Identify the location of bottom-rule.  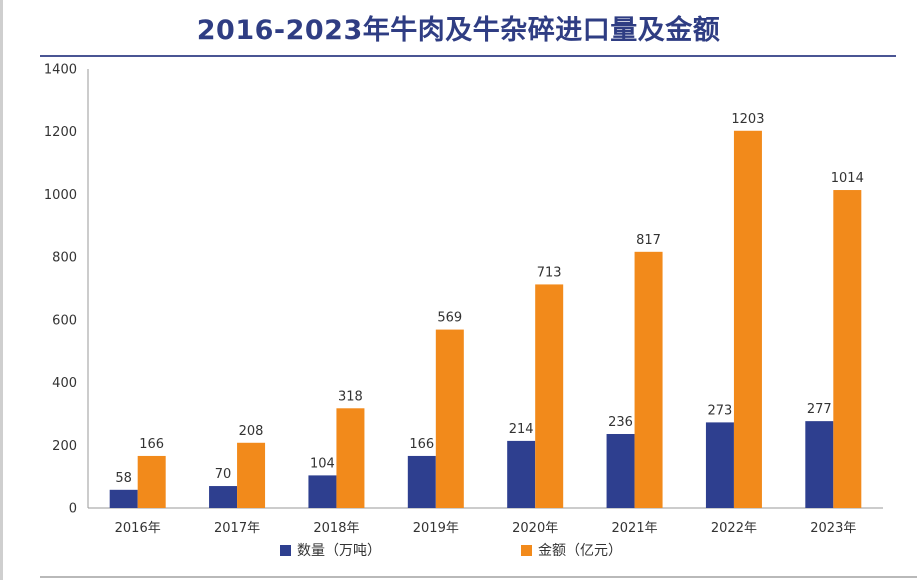
(478, 577).